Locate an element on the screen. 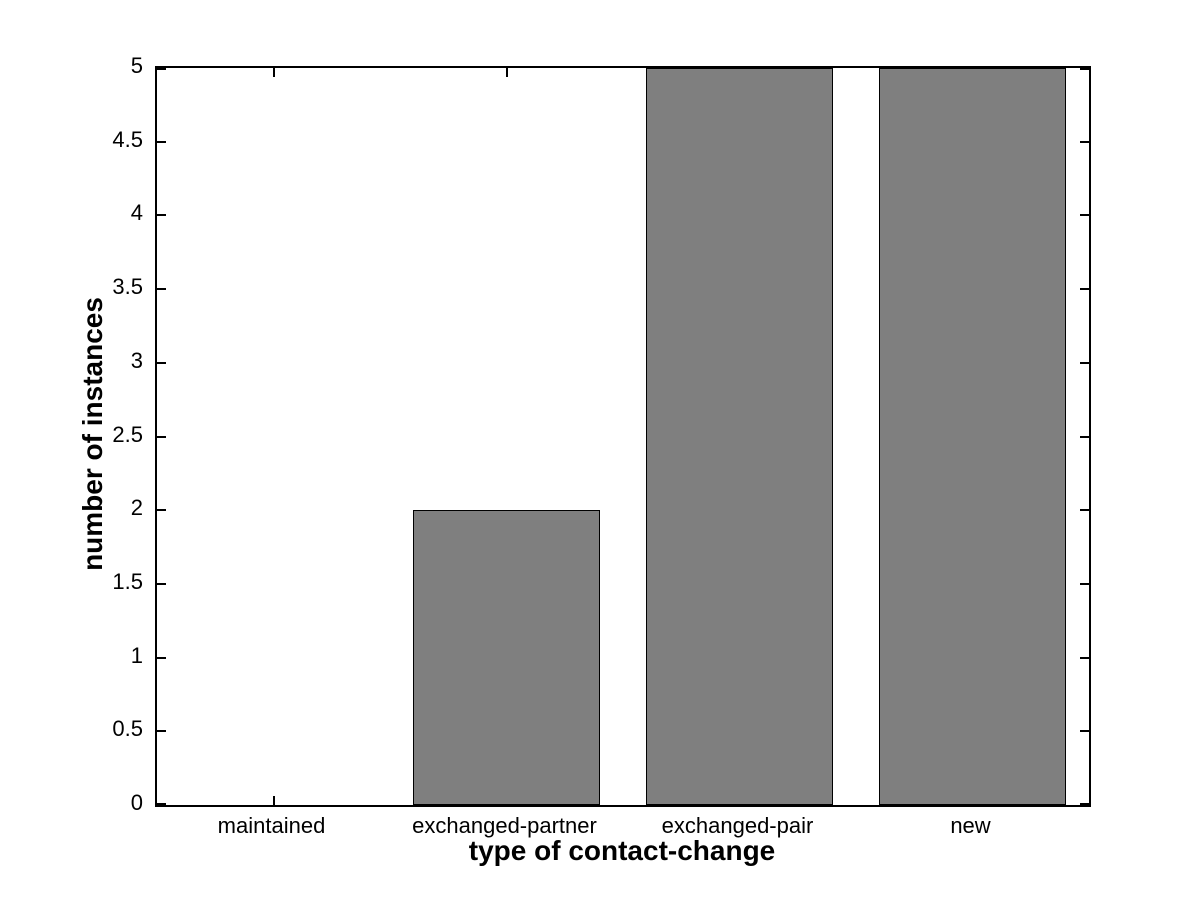  y-tick-label: 2 is located at coordinates (136, 508).